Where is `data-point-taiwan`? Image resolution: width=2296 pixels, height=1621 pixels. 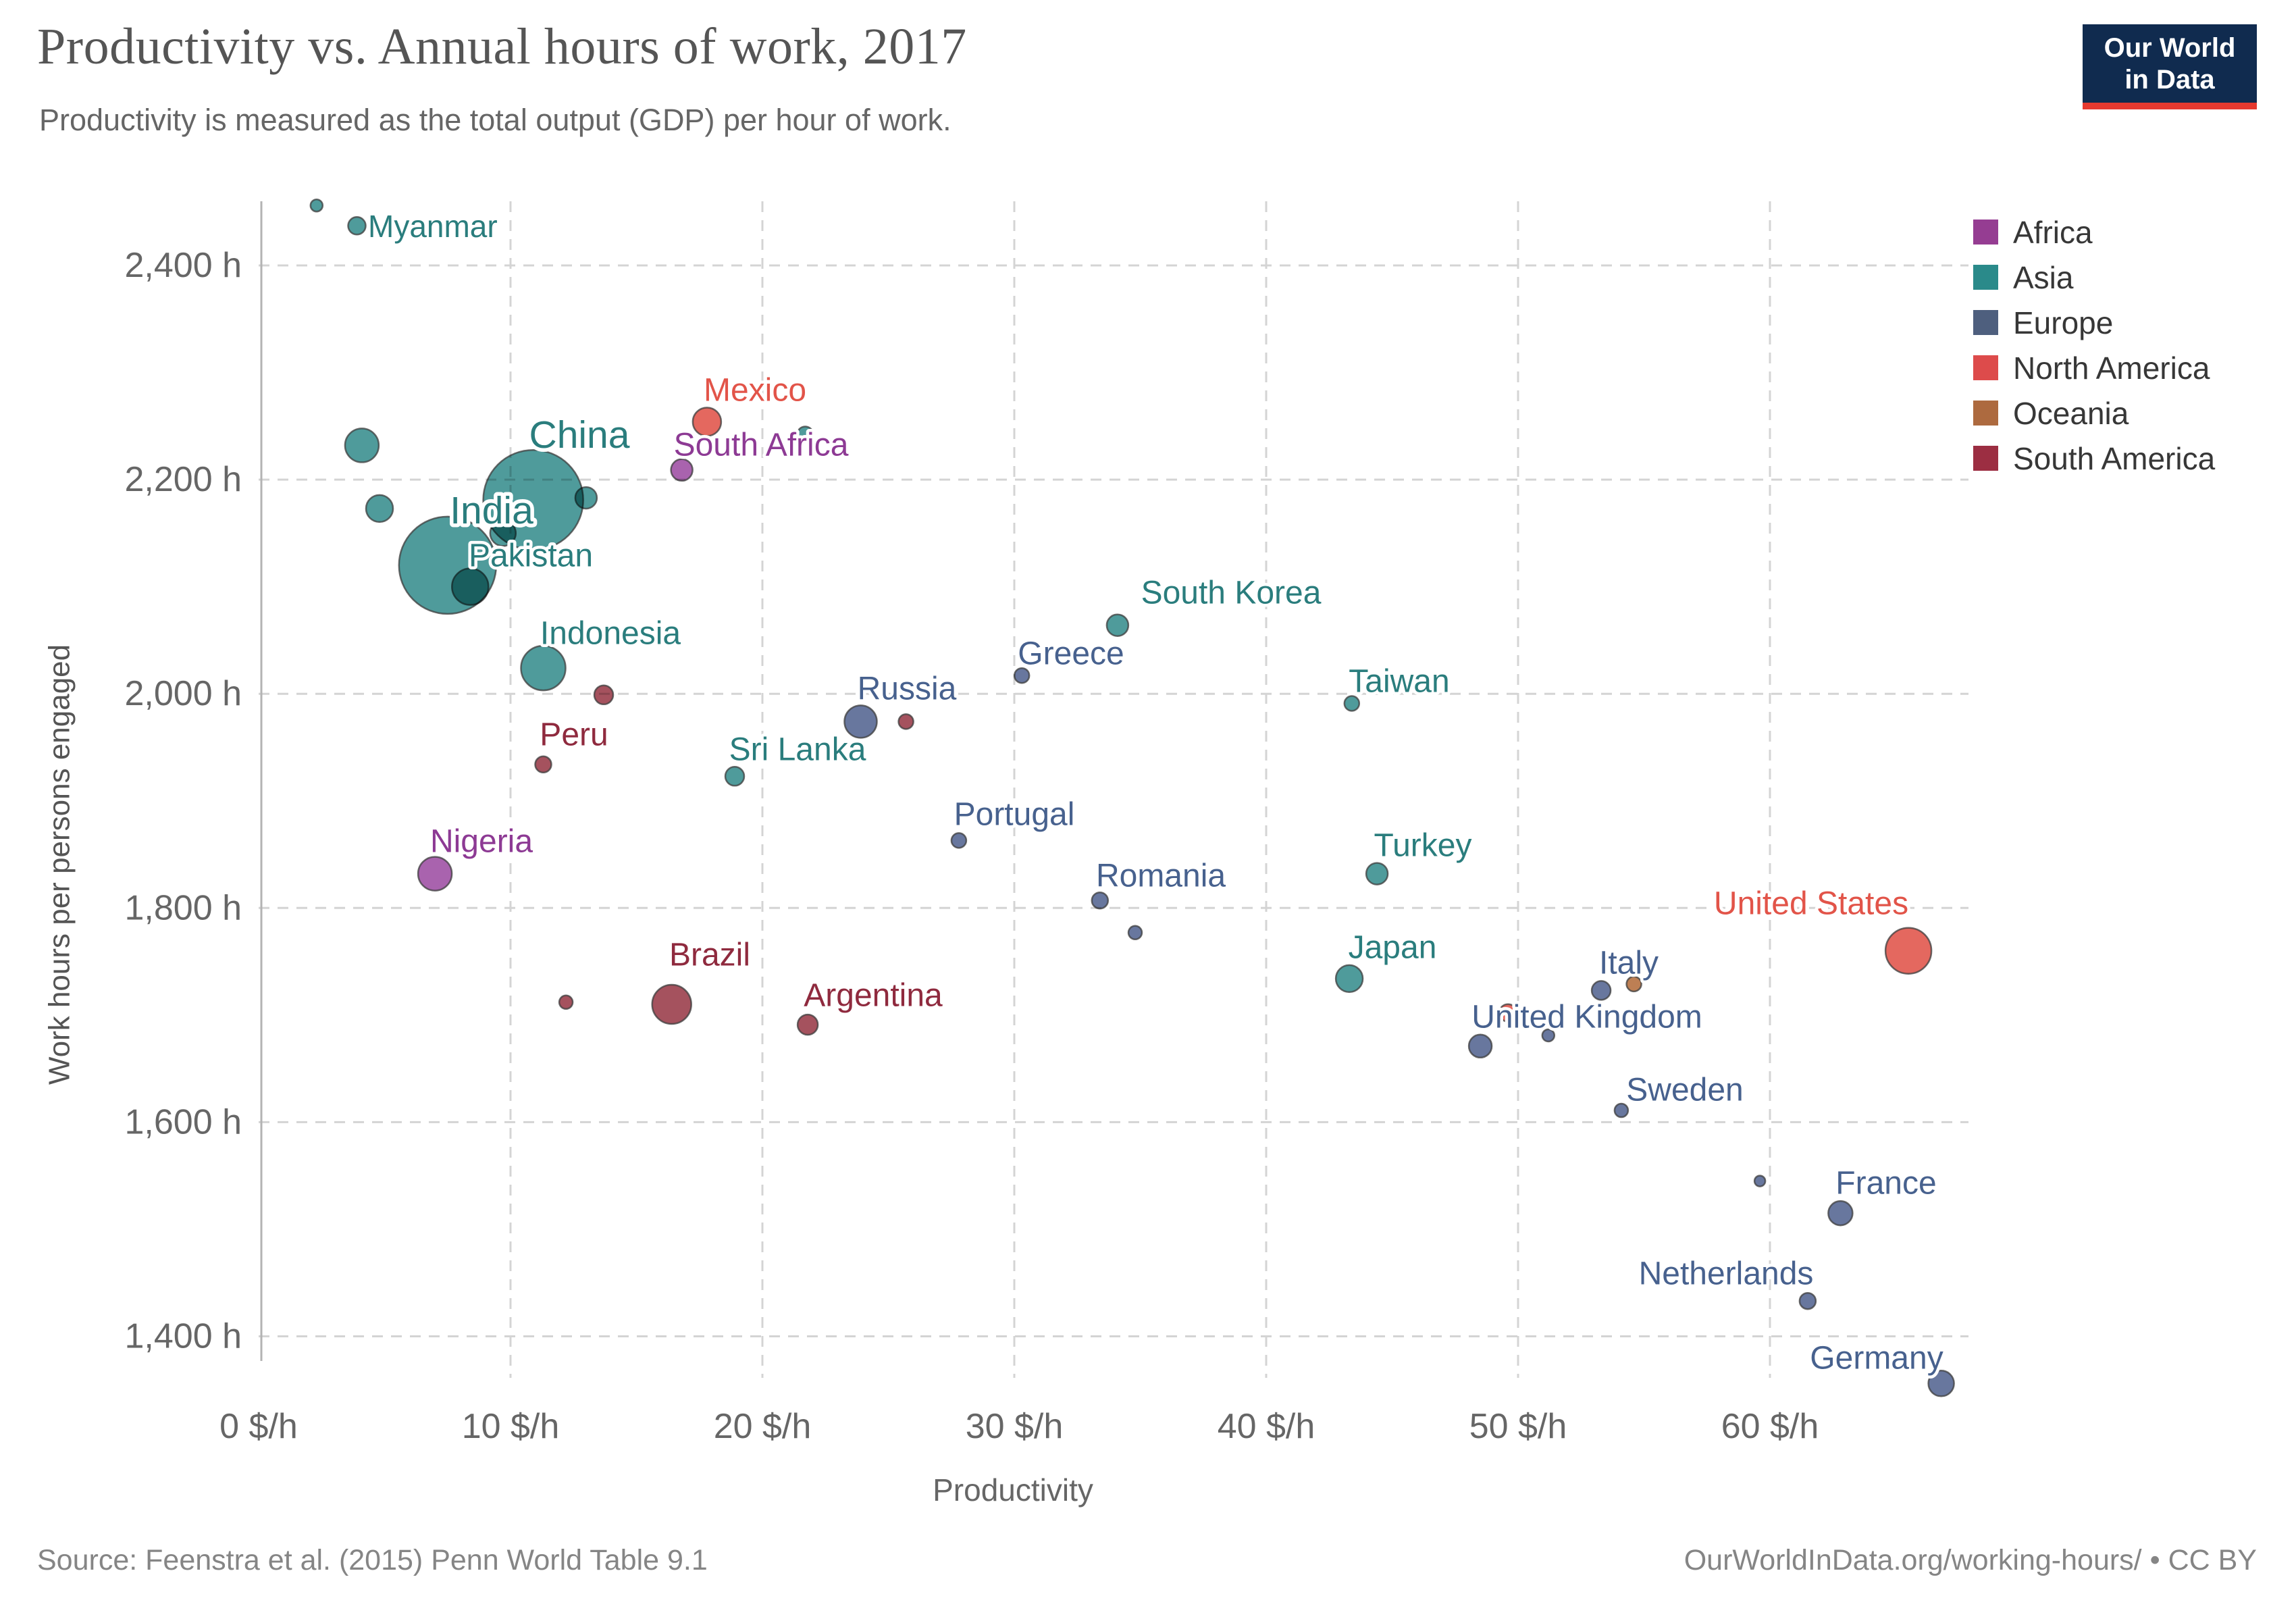 data-point-taiwan is located at coordinates (1352, 703).